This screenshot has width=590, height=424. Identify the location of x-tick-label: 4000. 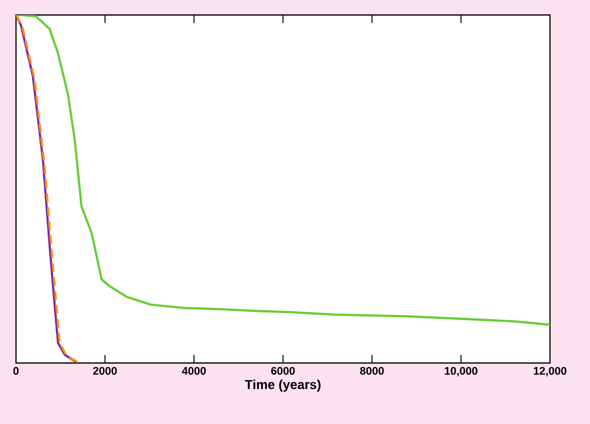
(194, 370).